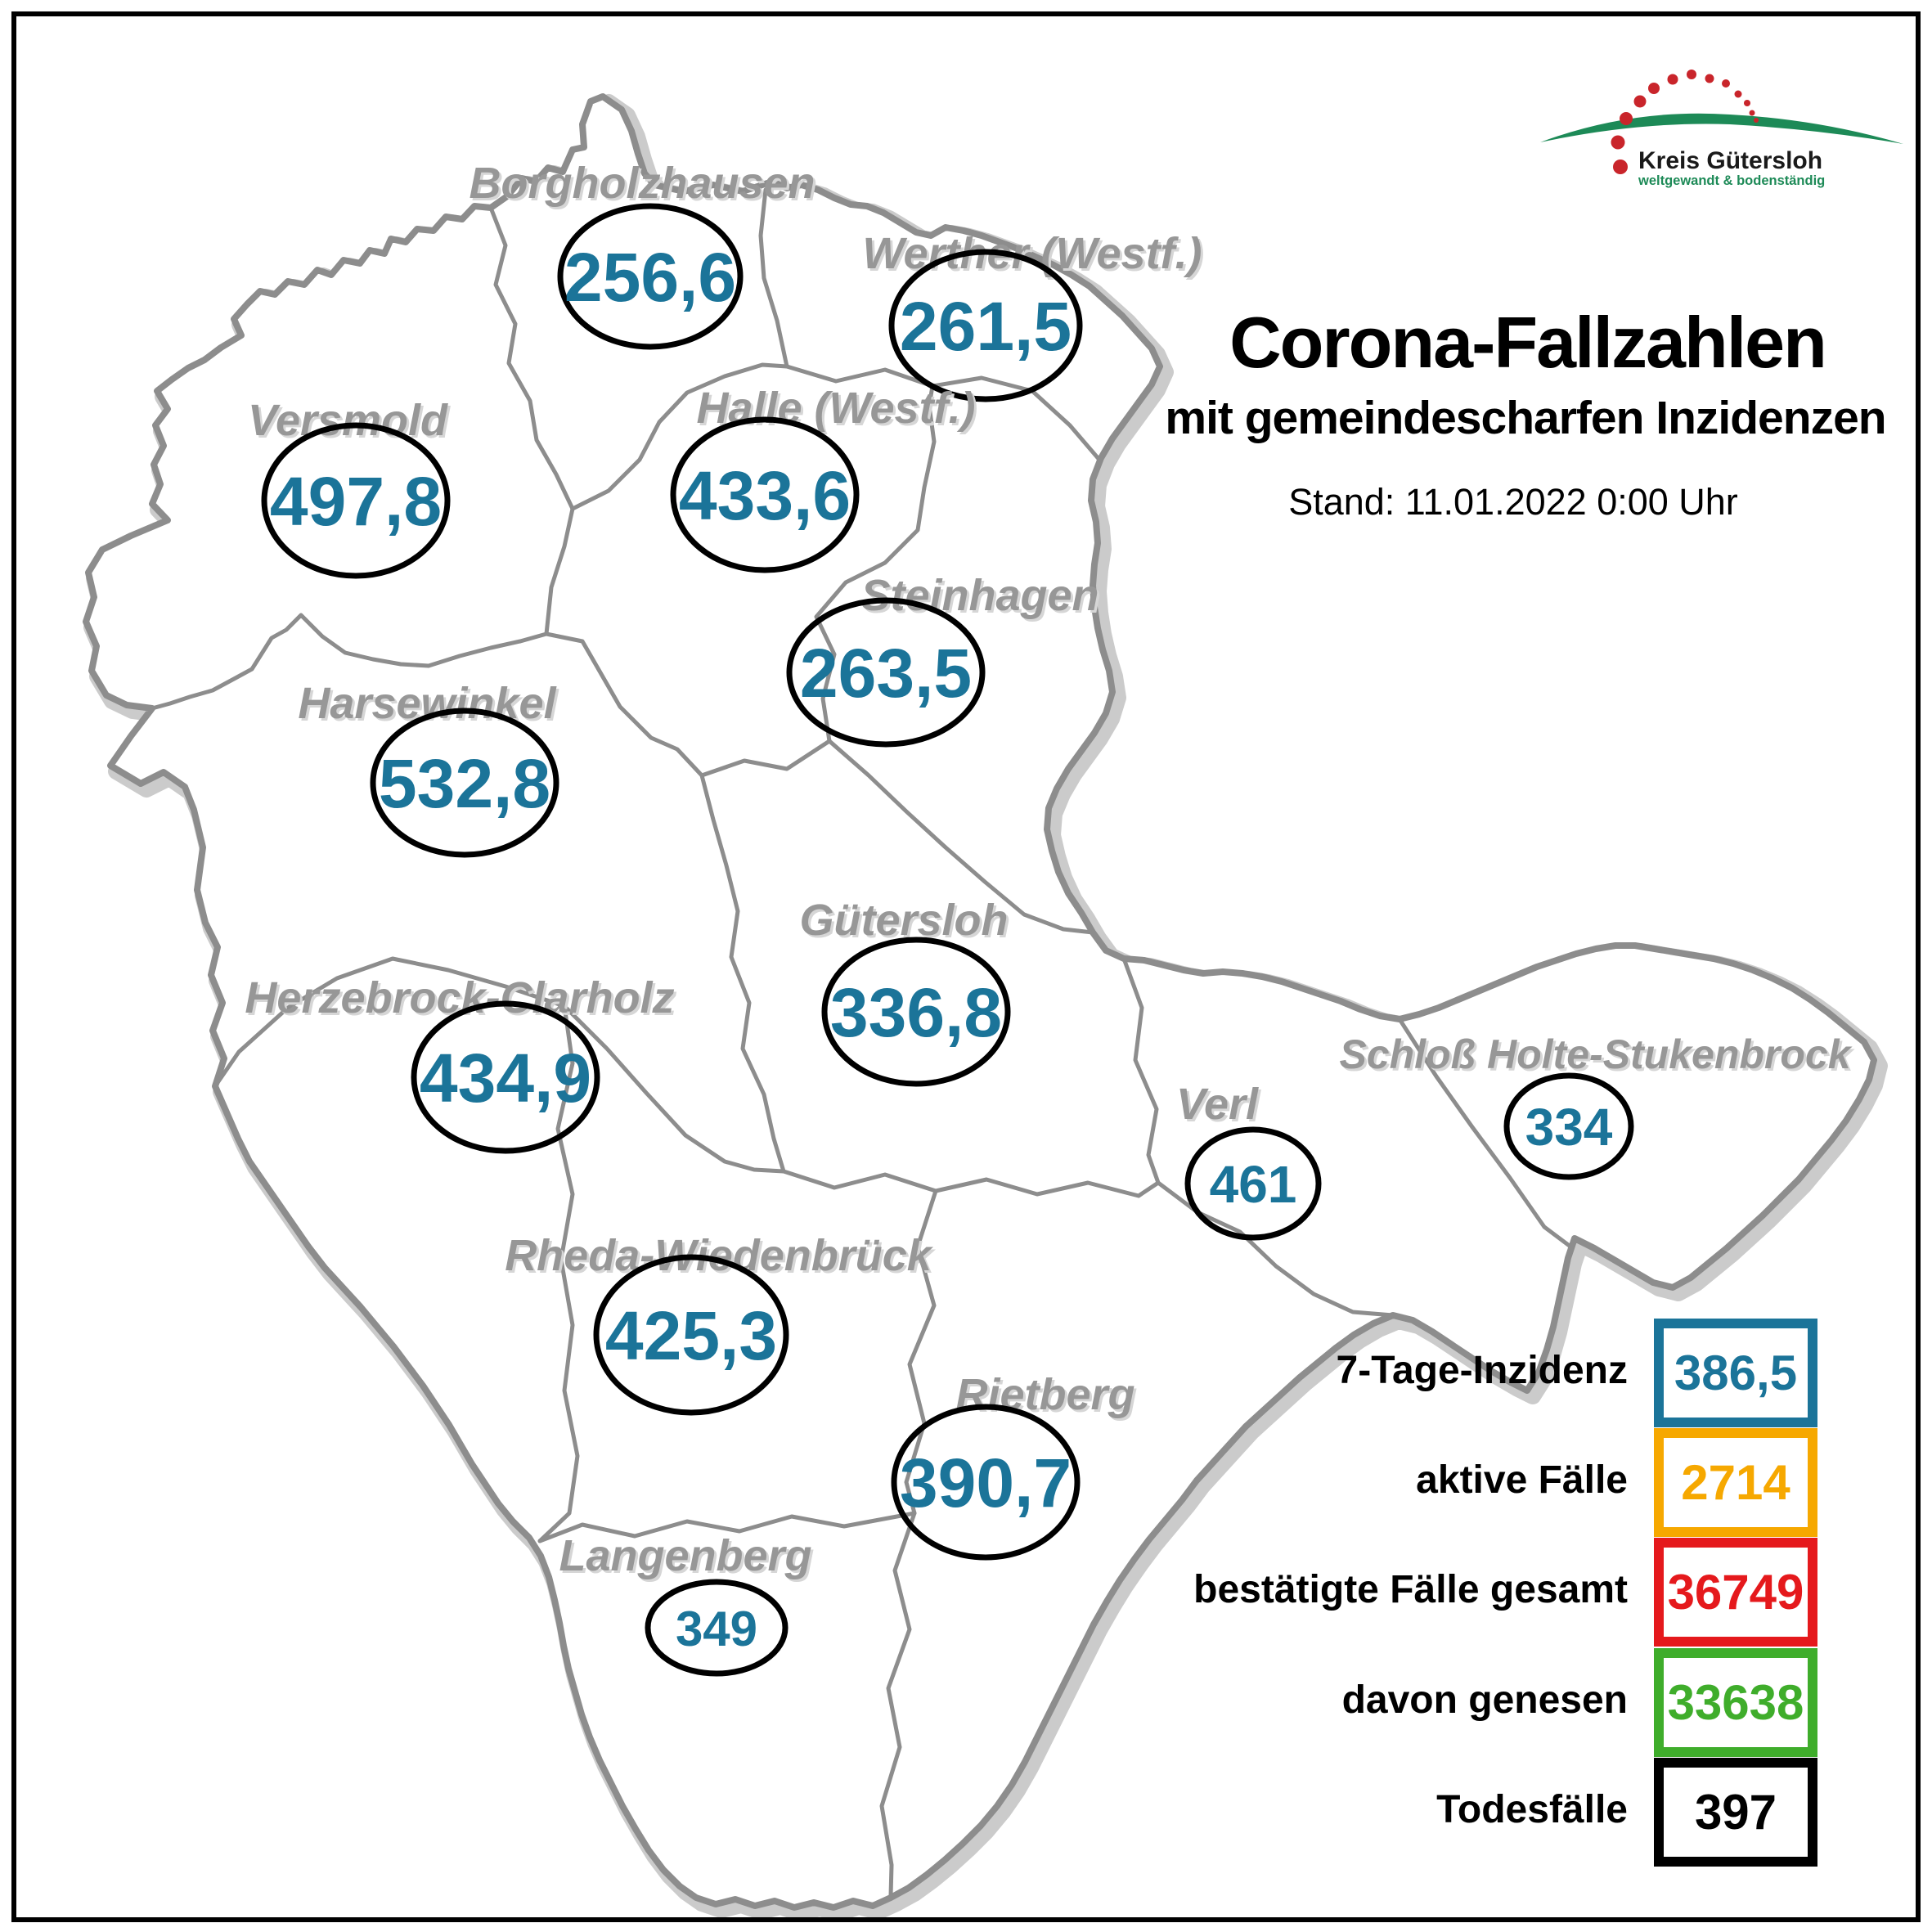  What do you see at coordinates (685, 1556) in the screenshot?
I see `municipality-name: Langenberg` at bounding box center [685, 1556].